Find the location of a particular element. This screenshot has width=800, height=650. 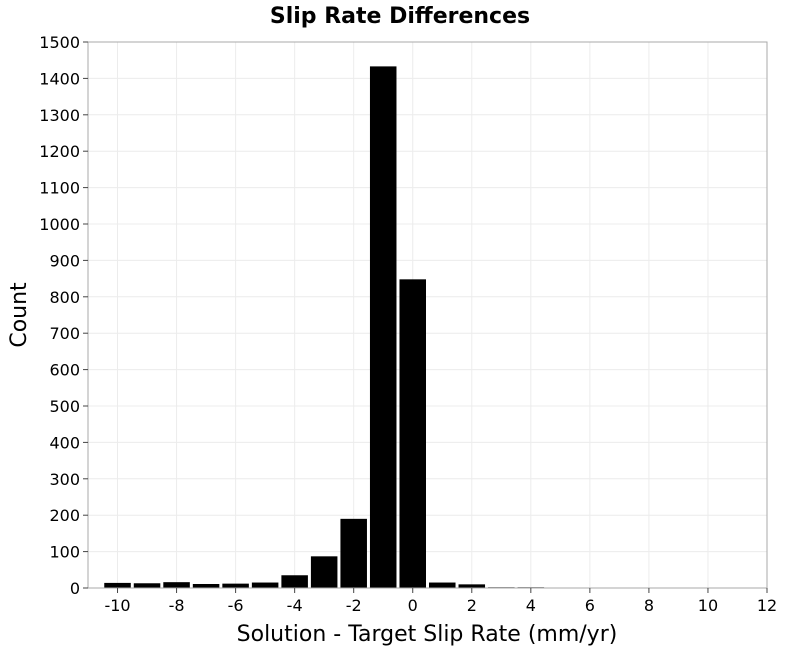

y-axis-label: Count is located at coordinates (19, 315).